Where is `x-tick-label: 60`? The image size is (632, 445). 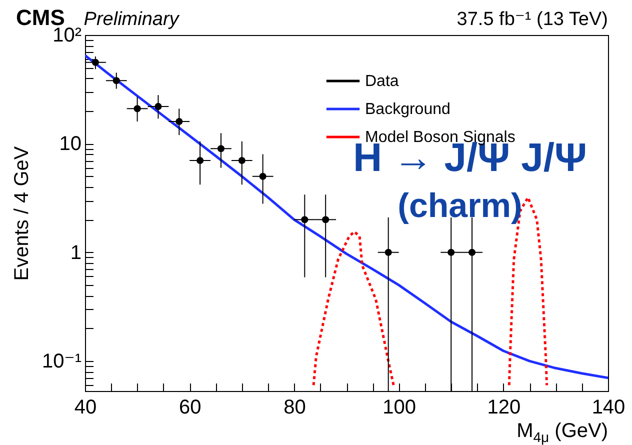
x-tick-label: 60 is located at coordinates (190, 407).